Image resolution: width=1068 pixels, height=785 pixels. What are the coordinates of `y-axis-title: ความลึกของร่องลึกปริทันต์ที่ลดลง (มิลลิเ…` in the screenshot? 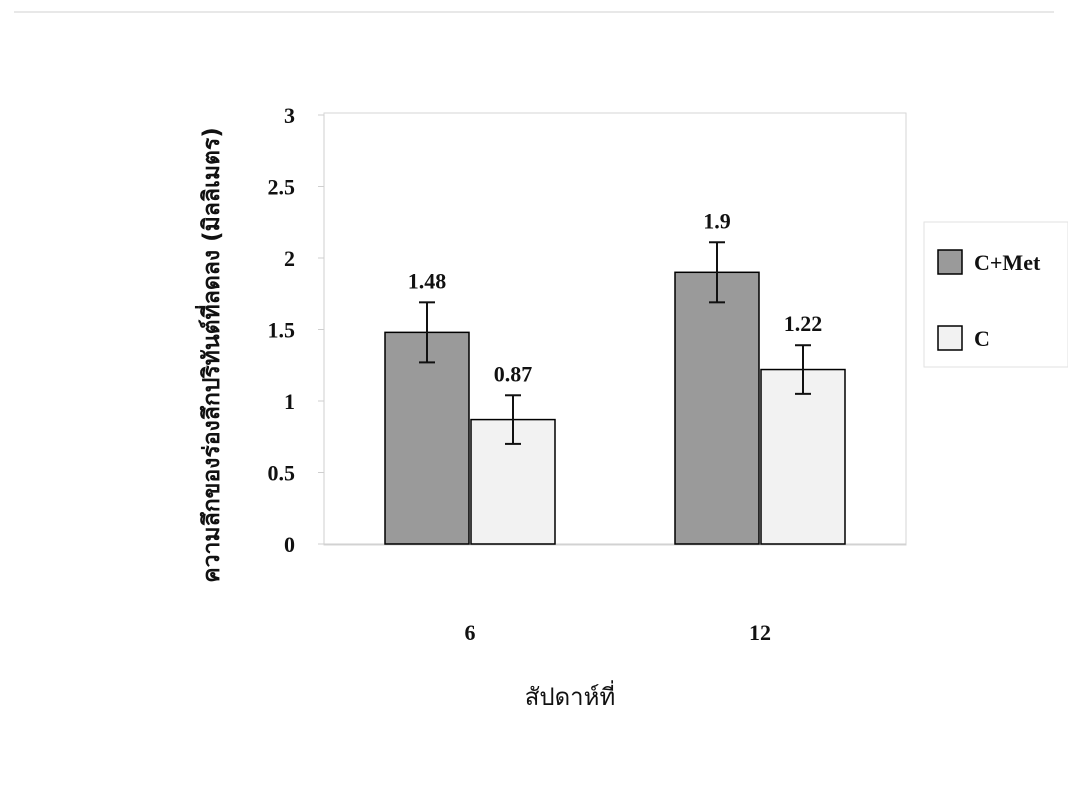 It's located at (209, 355).